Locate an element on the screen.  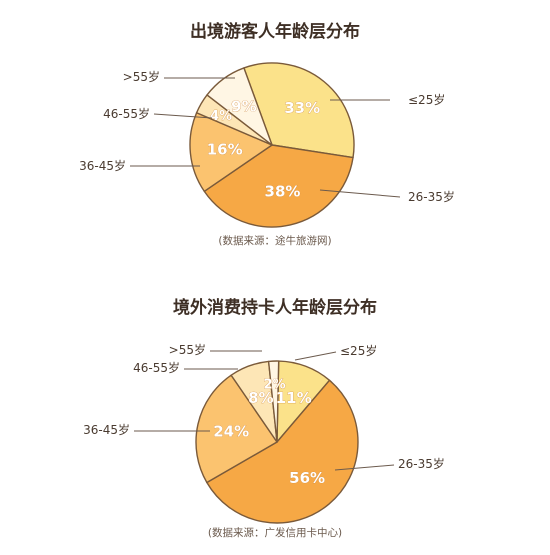
chart-2-leader-le25 is located at coordinates (315, 356).